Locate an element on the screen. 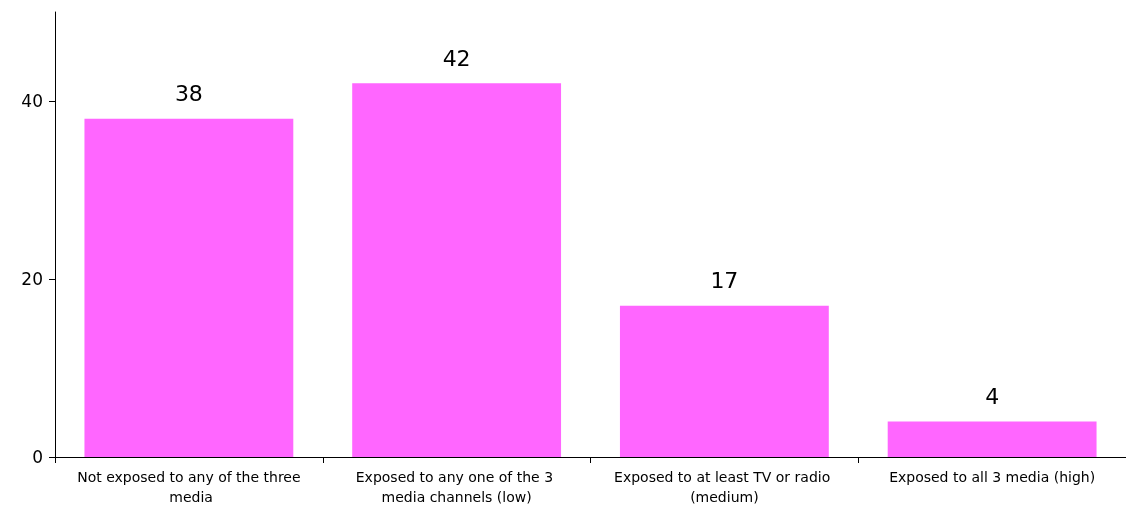 The height and width of the screenshot is (527, 1126). x-tick-label: Exposed to any one of the 3 media channels (low) is located at coordinates (456, 487).